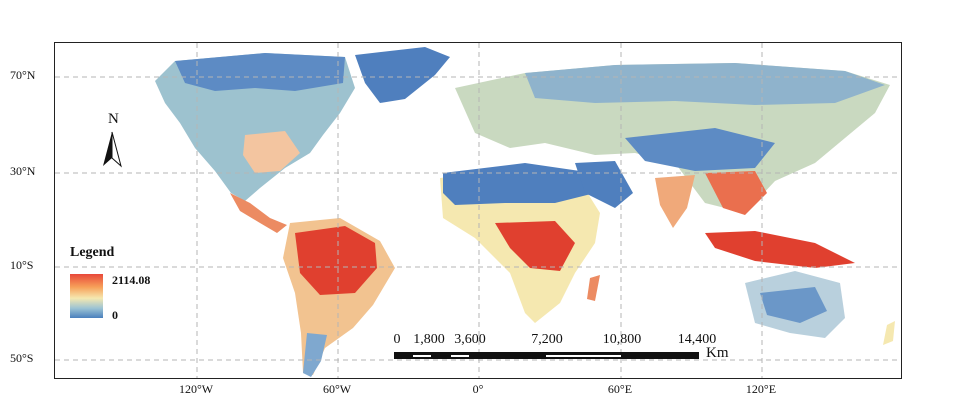  I want to click on indonesia, so click(780, 249).